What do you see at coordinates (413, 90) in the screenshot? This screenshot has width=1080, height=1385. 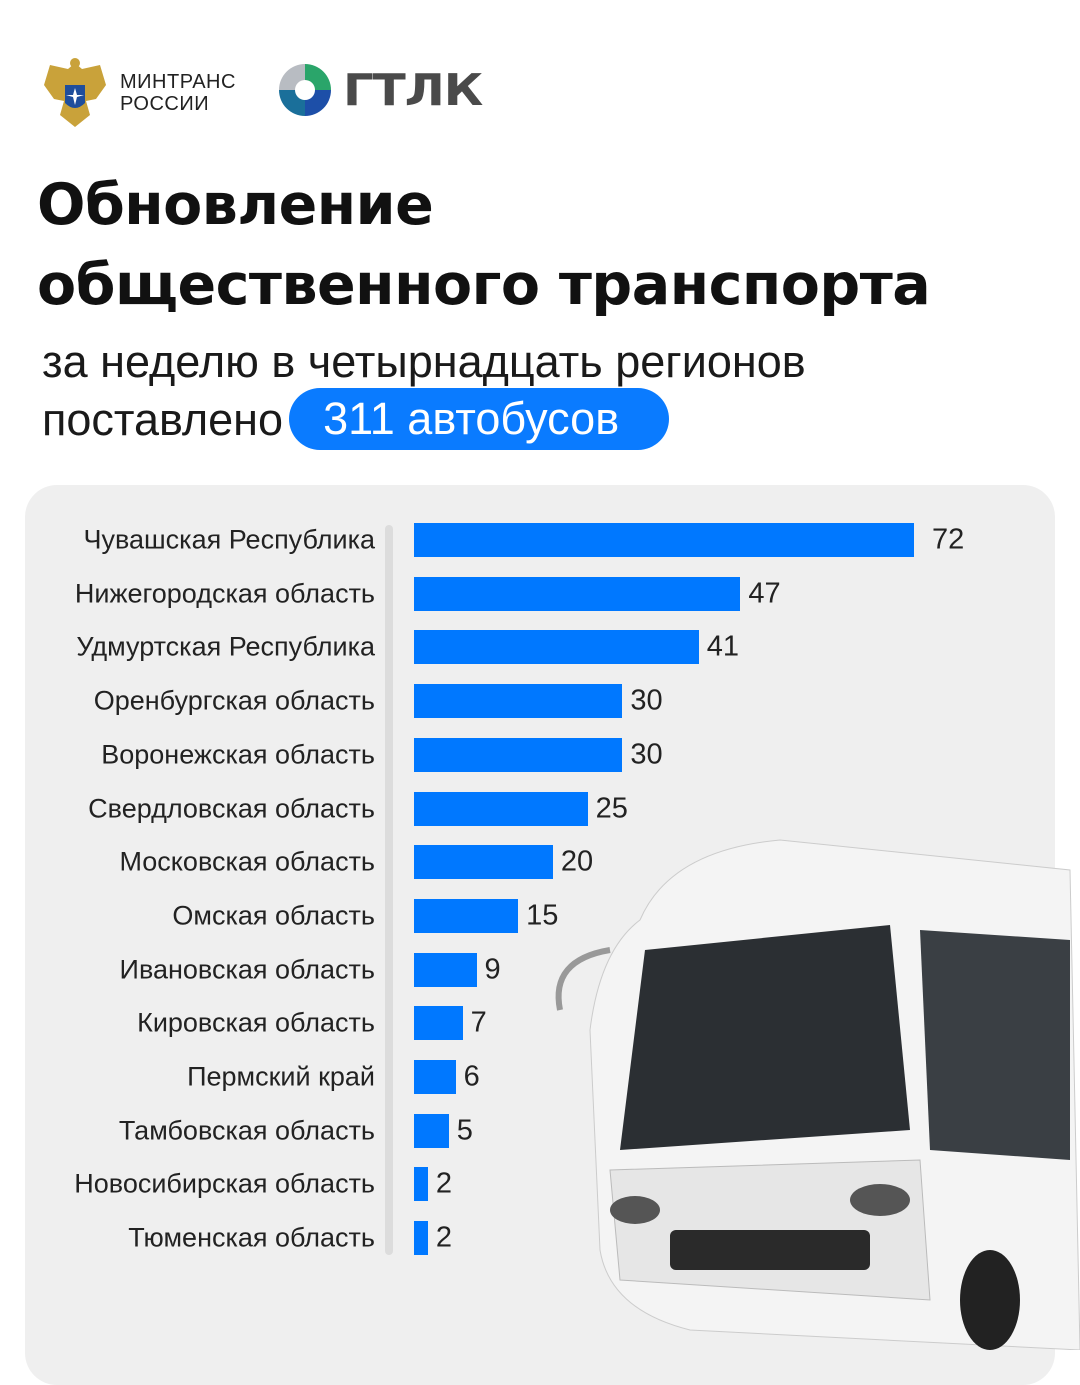 I see `gtlk-text: ГТЛК` at bounding box center [413, 90].